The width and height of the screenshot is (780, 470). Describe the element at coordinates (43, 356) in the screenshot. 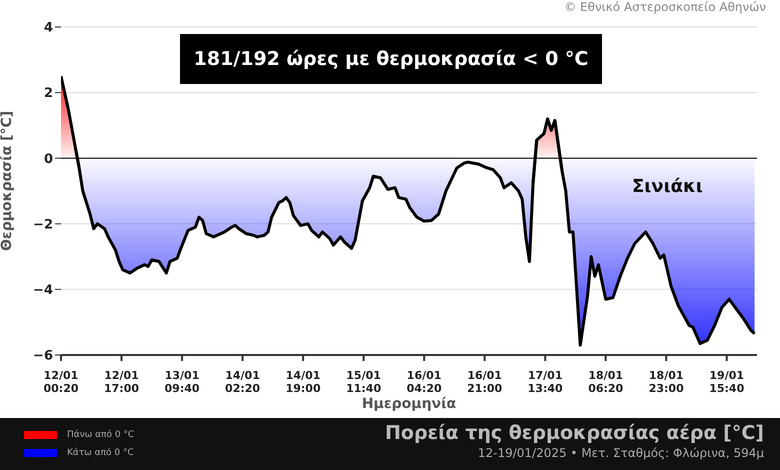

I see `y-tick-label: −6` at that location.